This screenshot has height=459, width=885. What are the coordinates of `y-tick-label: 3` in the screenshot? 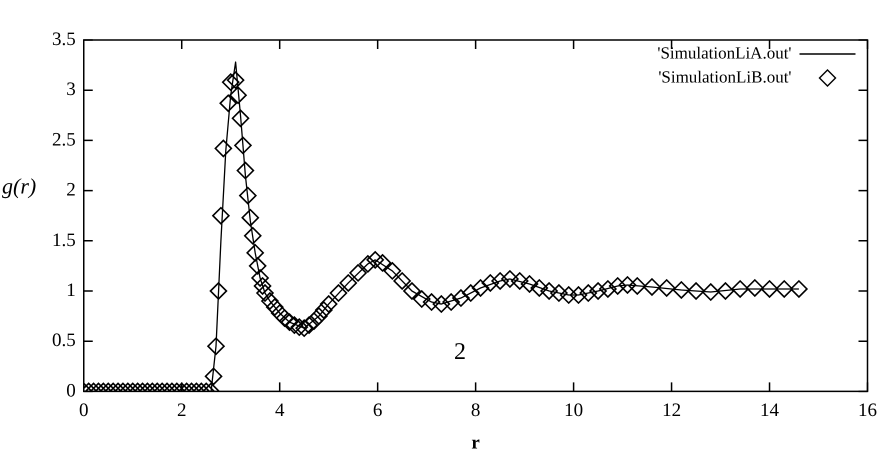 It's located at (71, 89).